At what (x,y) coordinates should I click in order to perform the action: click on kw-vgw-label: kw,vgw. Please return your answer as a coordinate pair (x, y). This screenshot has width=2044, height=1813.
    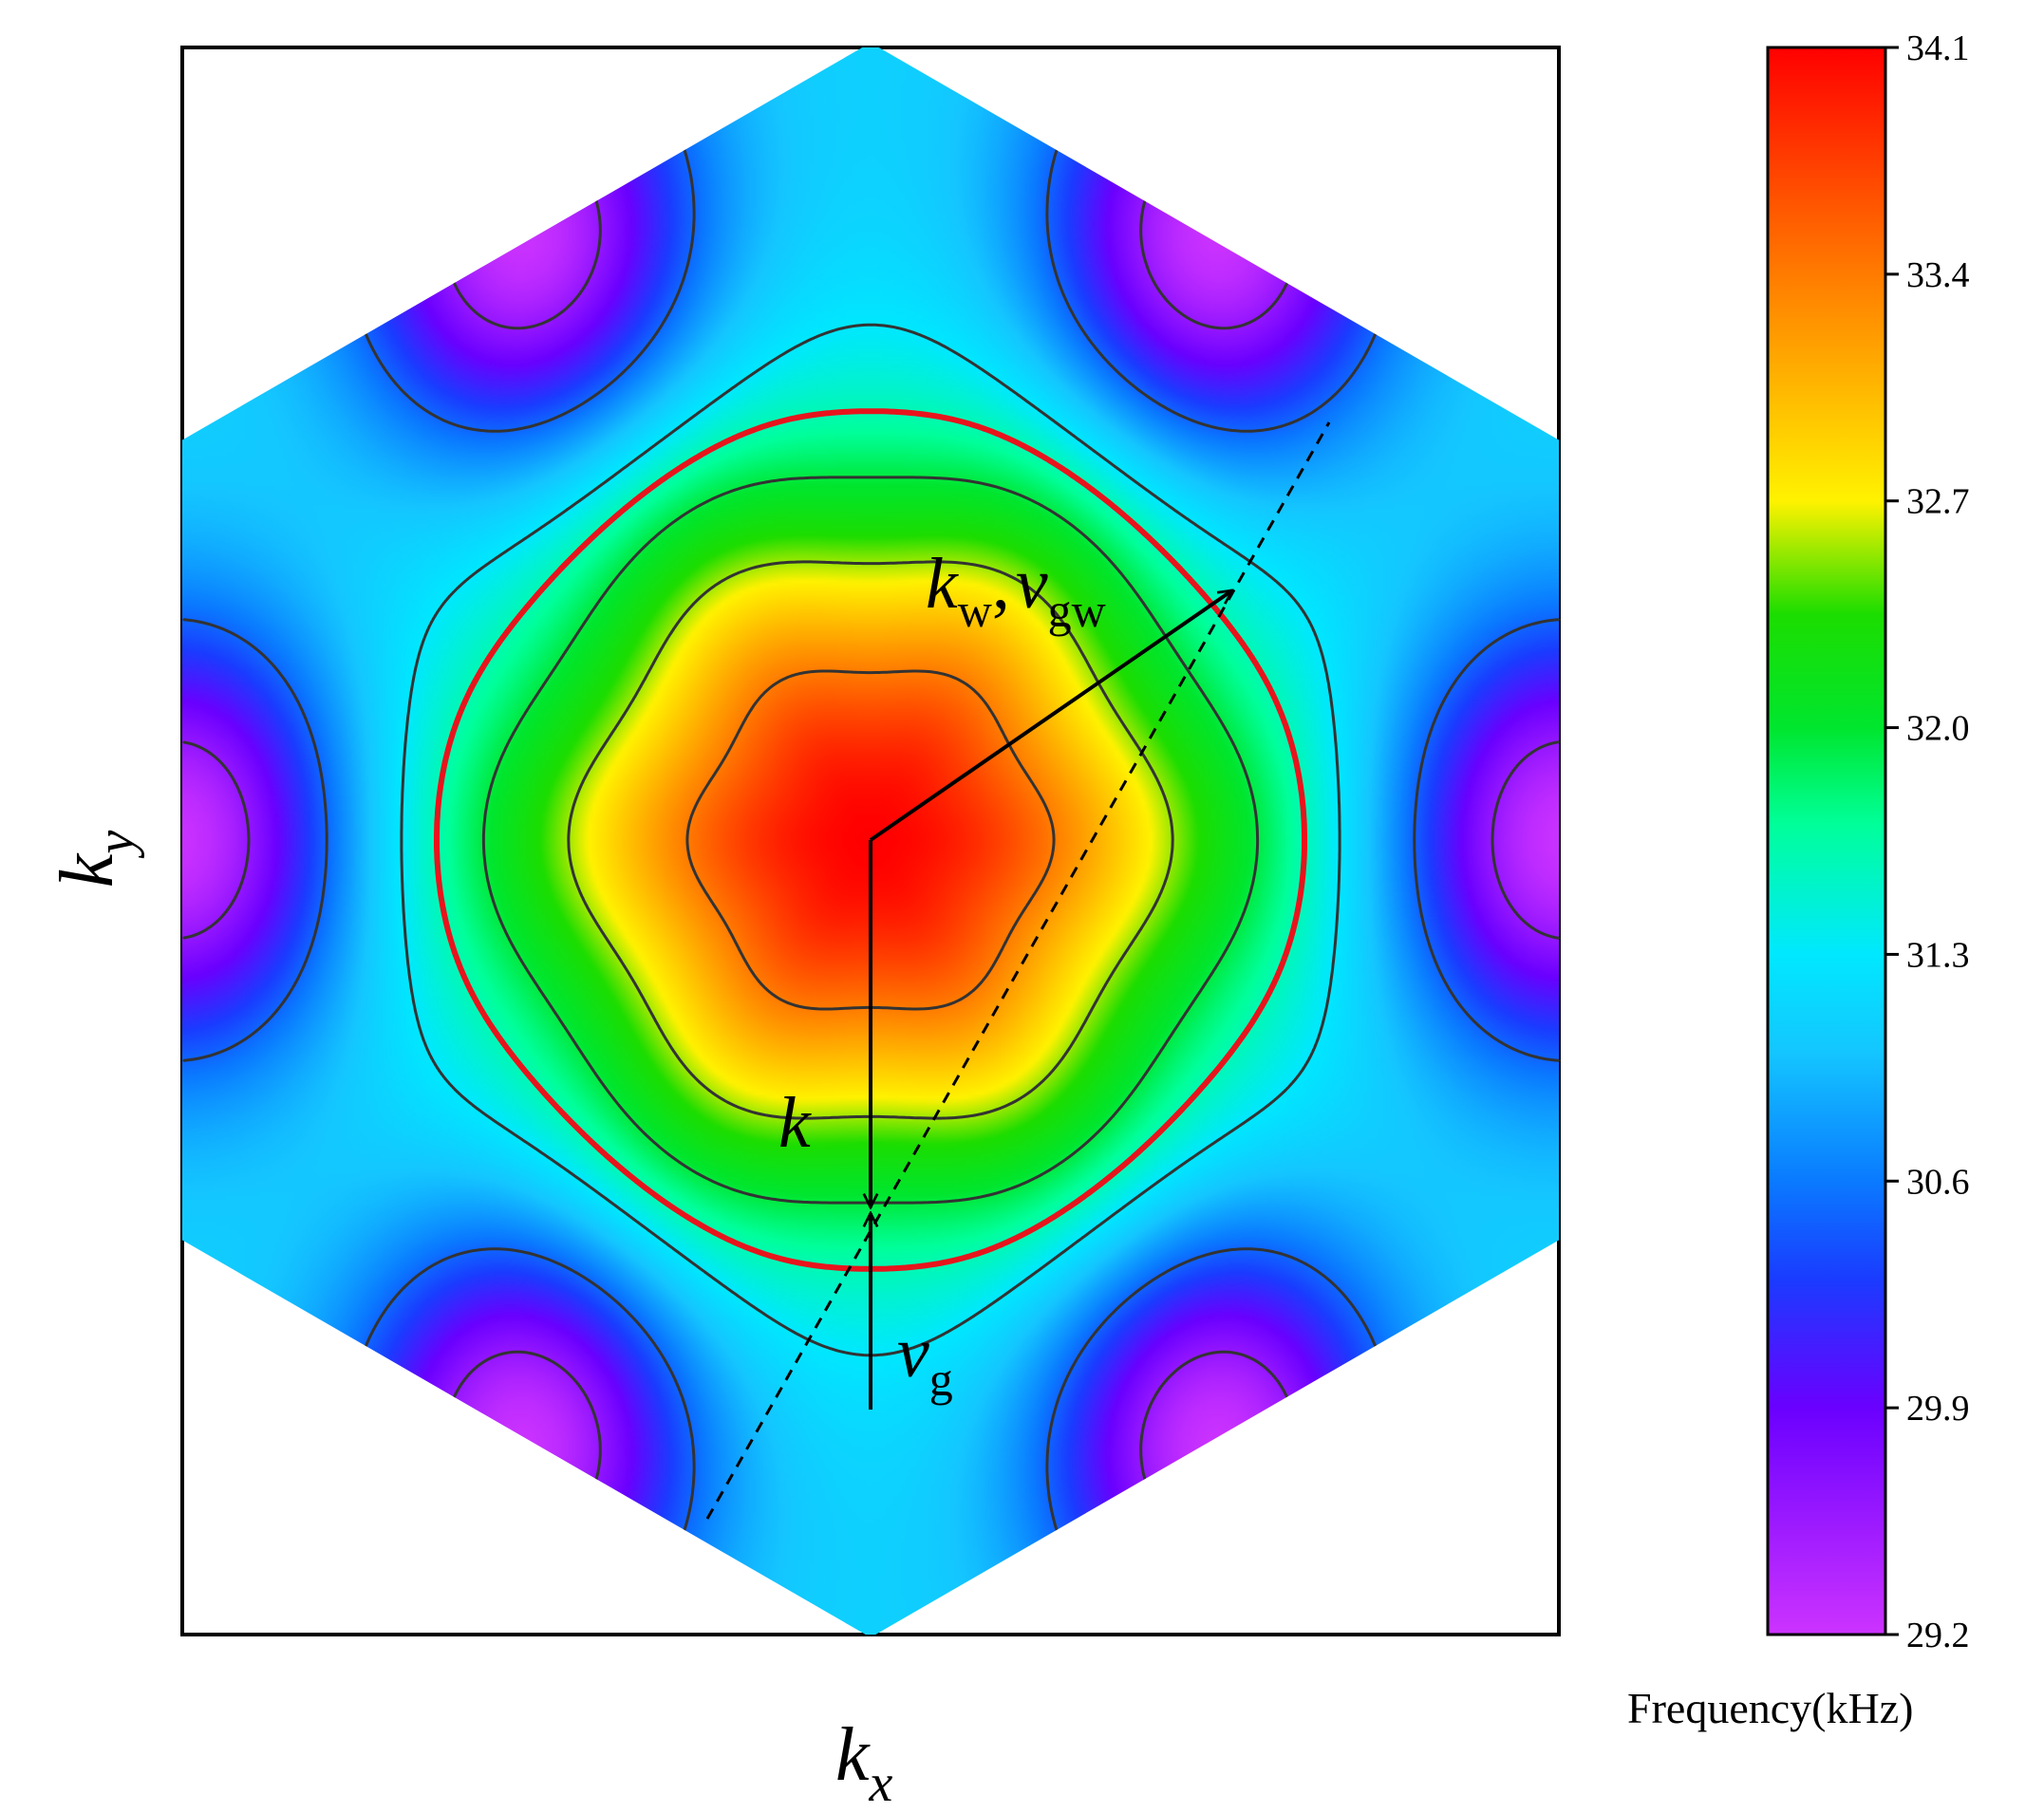
    Looking at the image, I should click on (1016, 590).